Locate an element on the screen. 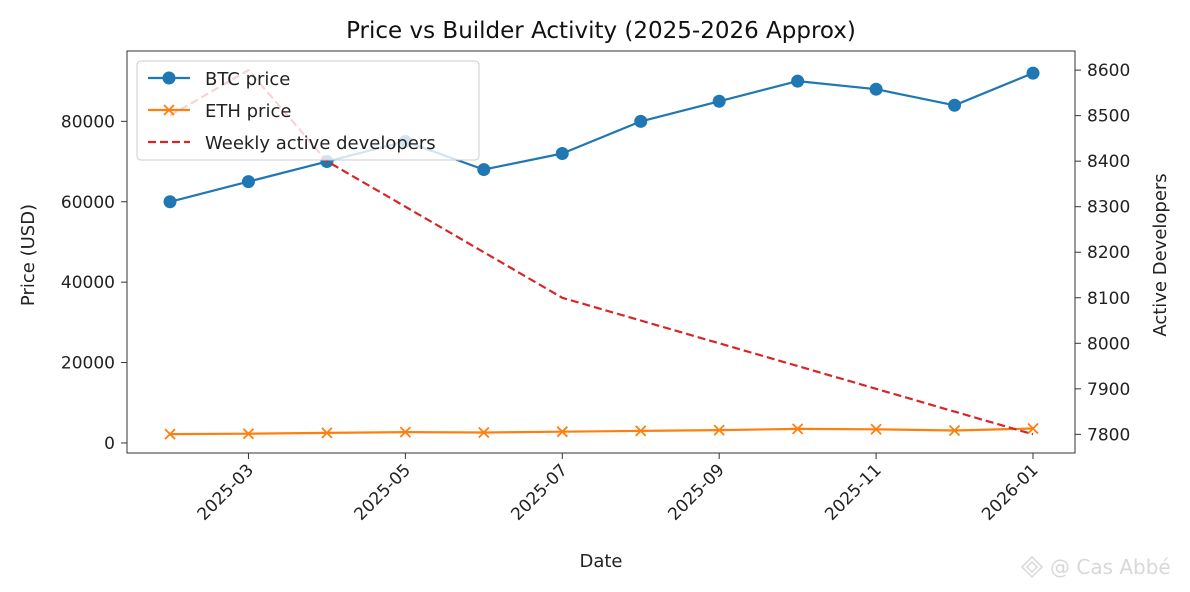 This screenshot has width=1190, height=592. y-left-tick-label: 60000 is located at coordinates (88, 203).